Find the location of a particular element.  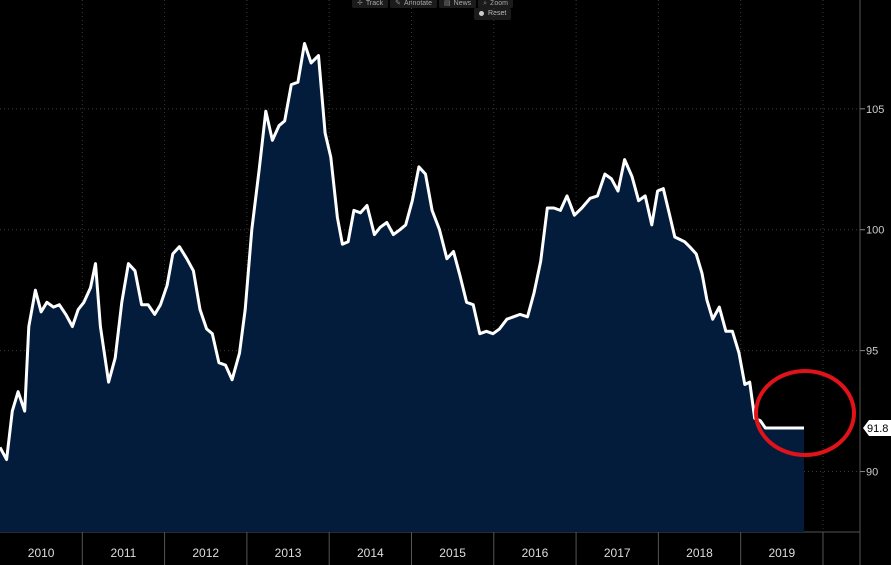

reset-icon is located at coordinates (481, 13).